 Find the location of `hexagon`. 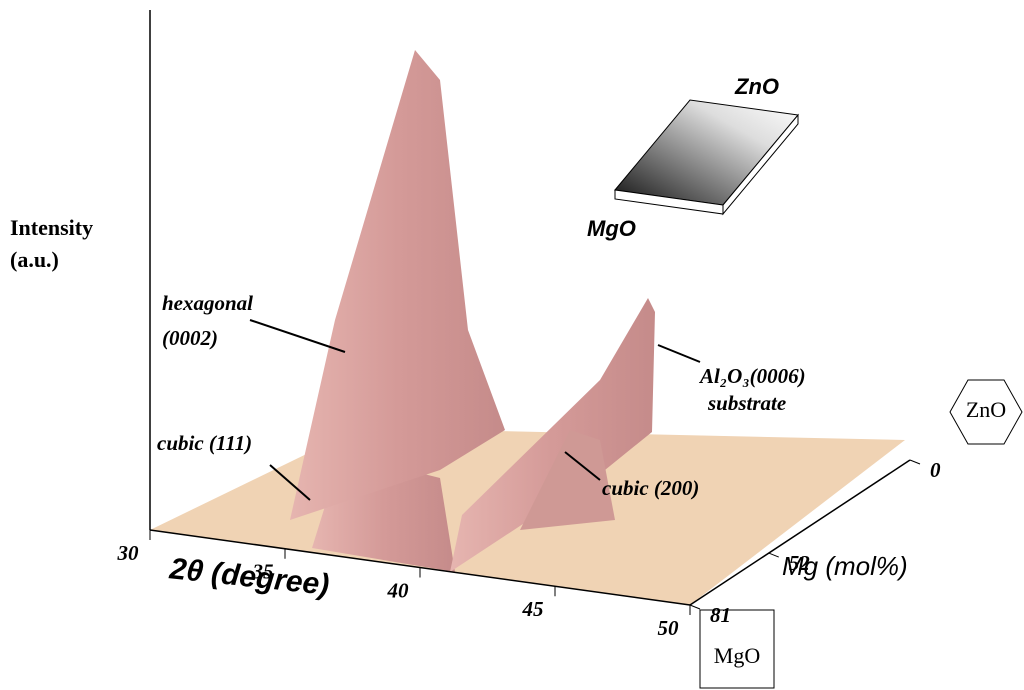

hexagon is located at coordinates (986, 412).